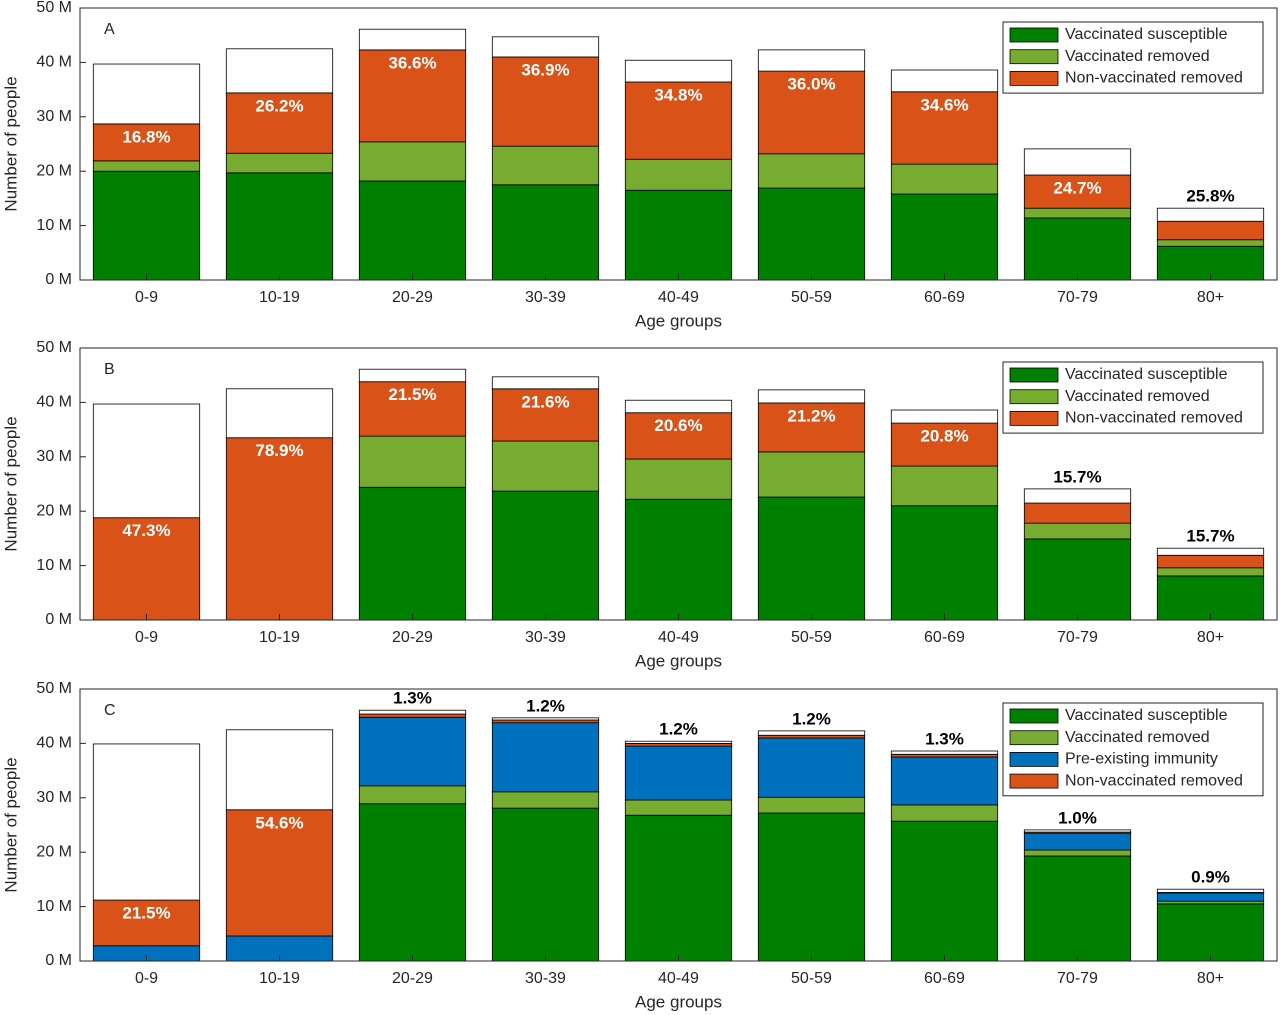 The width and height of the screenshot is (1280, 1015). Describe the element at coordinates (944, 104) in the screenshot. I see `bar-label: 34.6%` at that location.